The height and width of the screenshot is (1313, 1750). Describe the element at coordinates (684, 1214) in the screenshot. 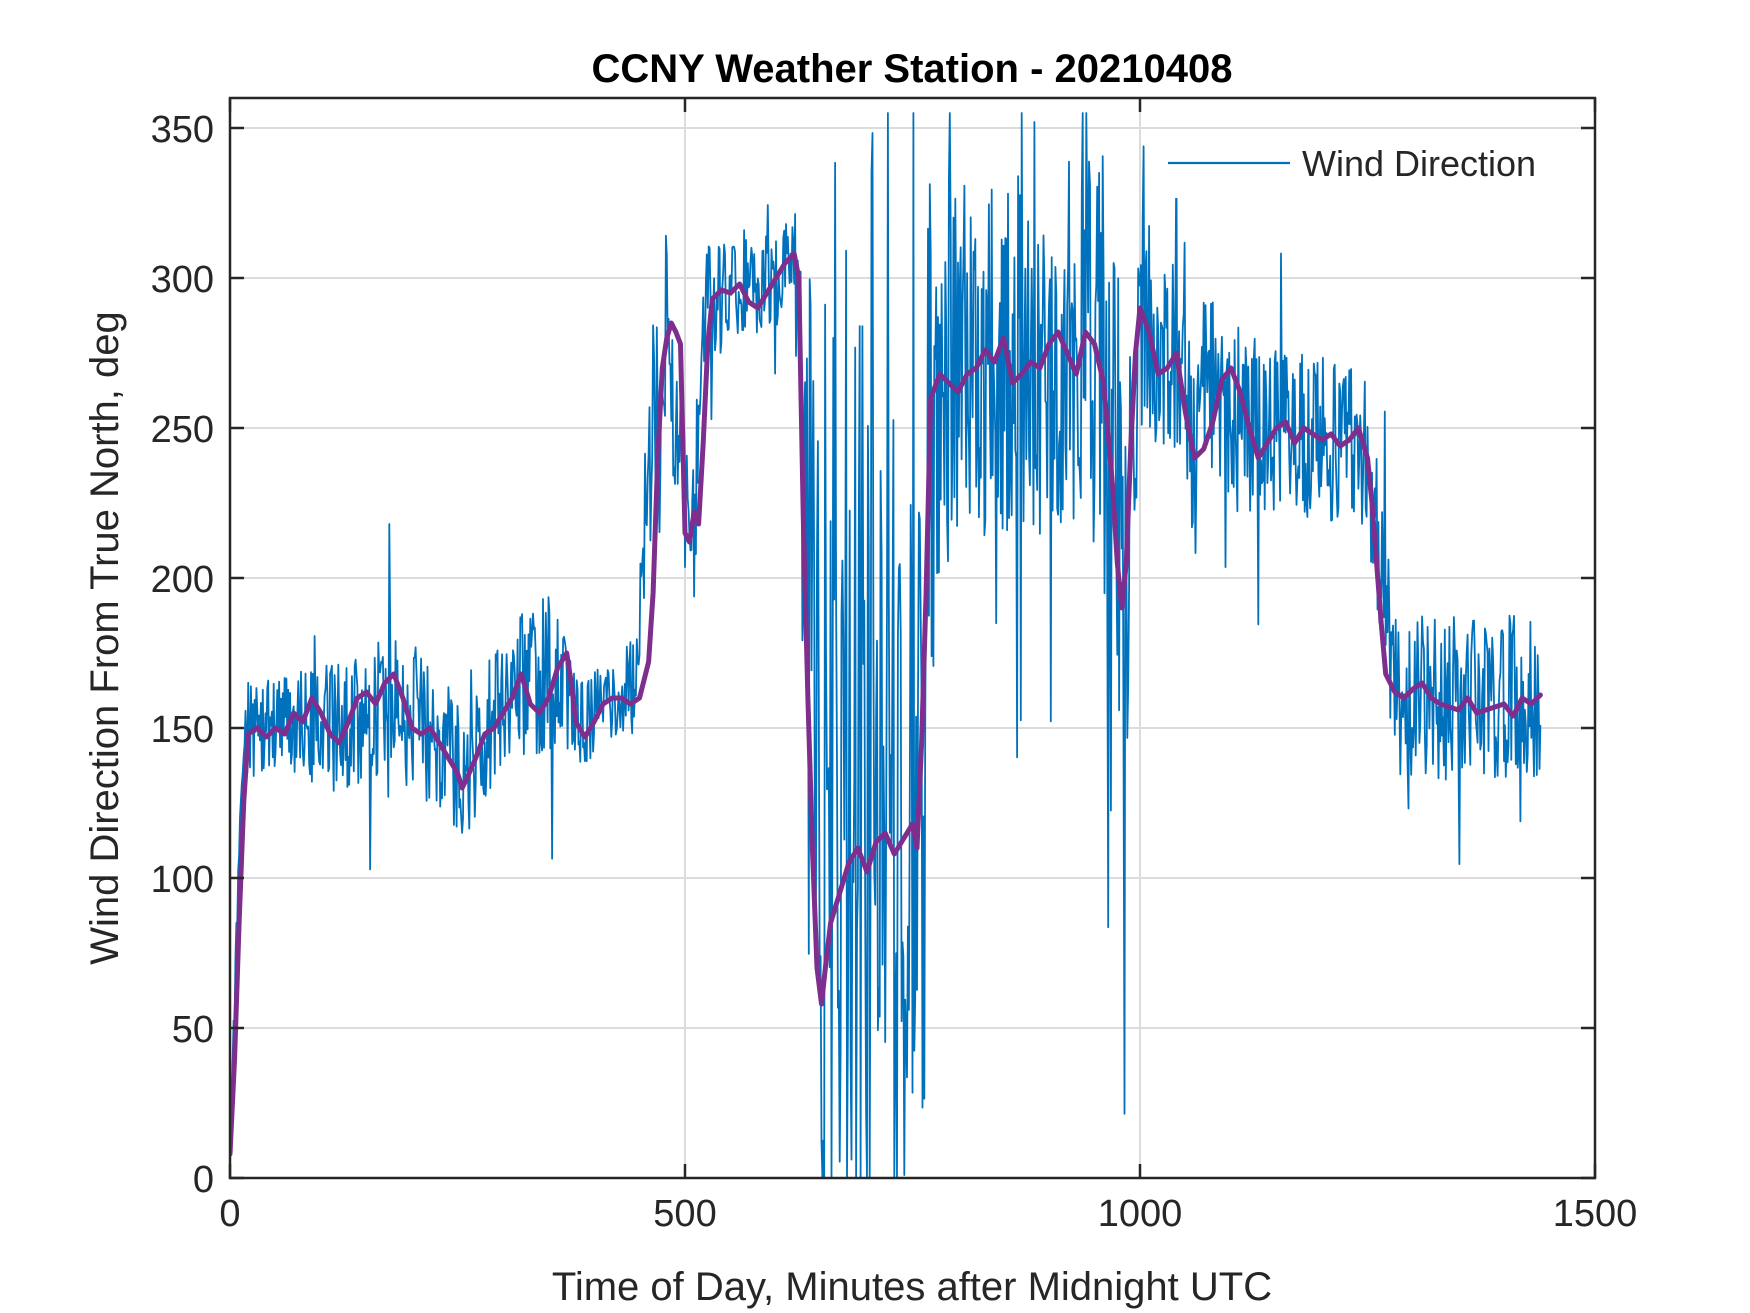

I see `x-tick-label: 500` at that location.